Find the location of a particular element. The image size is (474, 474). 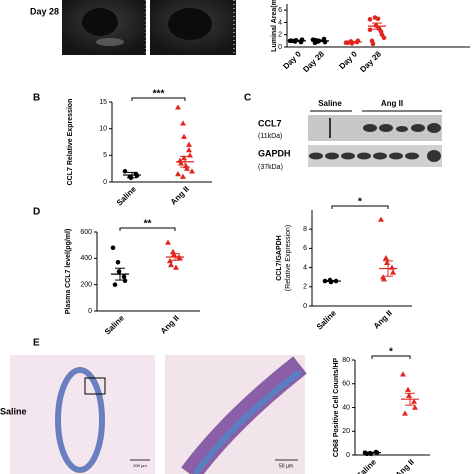

y-tick-label: 60 is located at coordinates (346, 384).